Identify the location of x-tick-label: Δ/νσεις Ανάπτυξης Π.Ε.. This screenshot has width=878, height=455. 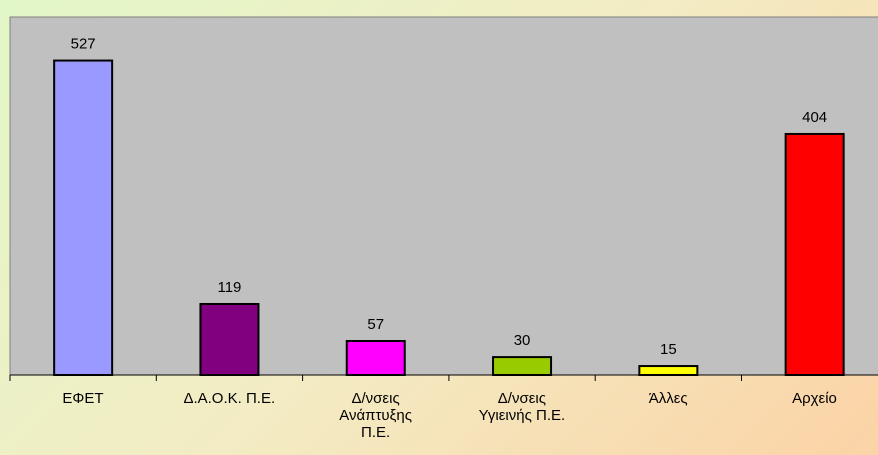
(375, 415).